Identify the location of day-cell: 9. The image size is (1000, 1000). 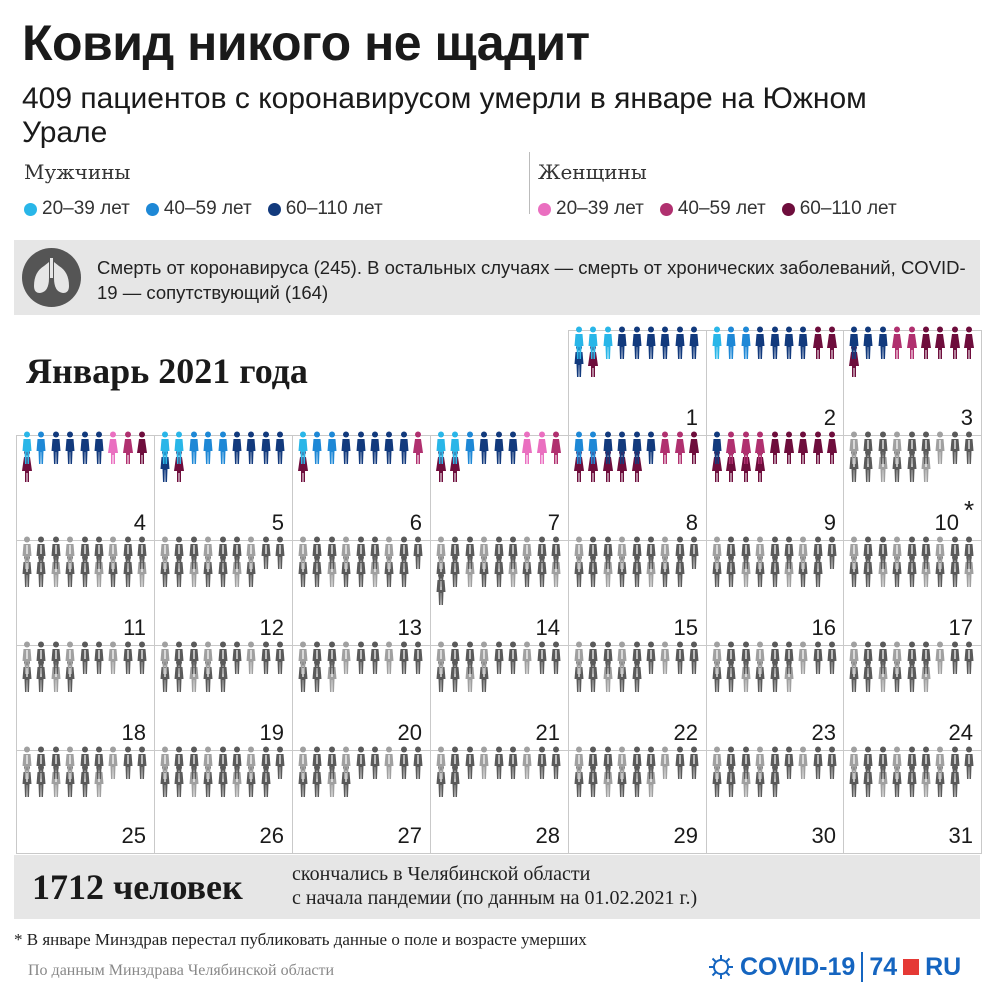
(775, 486).